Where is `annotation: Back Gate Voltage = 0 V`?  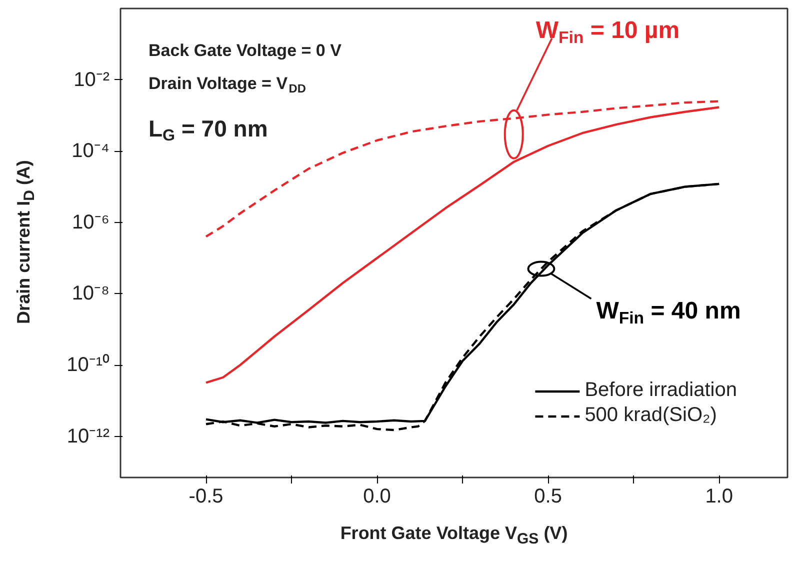
annotation: Back Gate Voltage = 0 V is located at coordinates (245, 50).